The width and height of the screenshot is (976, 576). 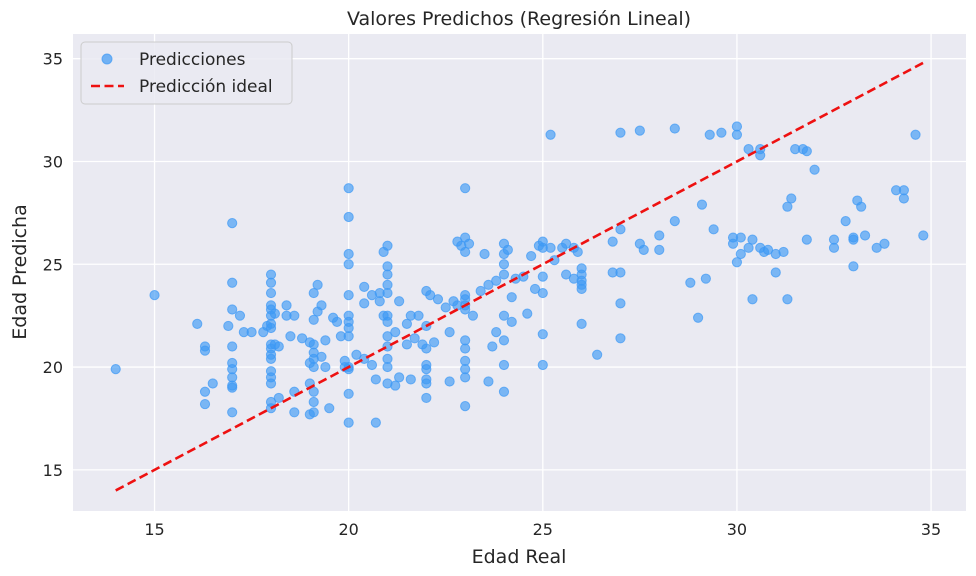 I want to click on chart-title: Valores Predichos (Regresión Lineal), so click(x=519, y=19).